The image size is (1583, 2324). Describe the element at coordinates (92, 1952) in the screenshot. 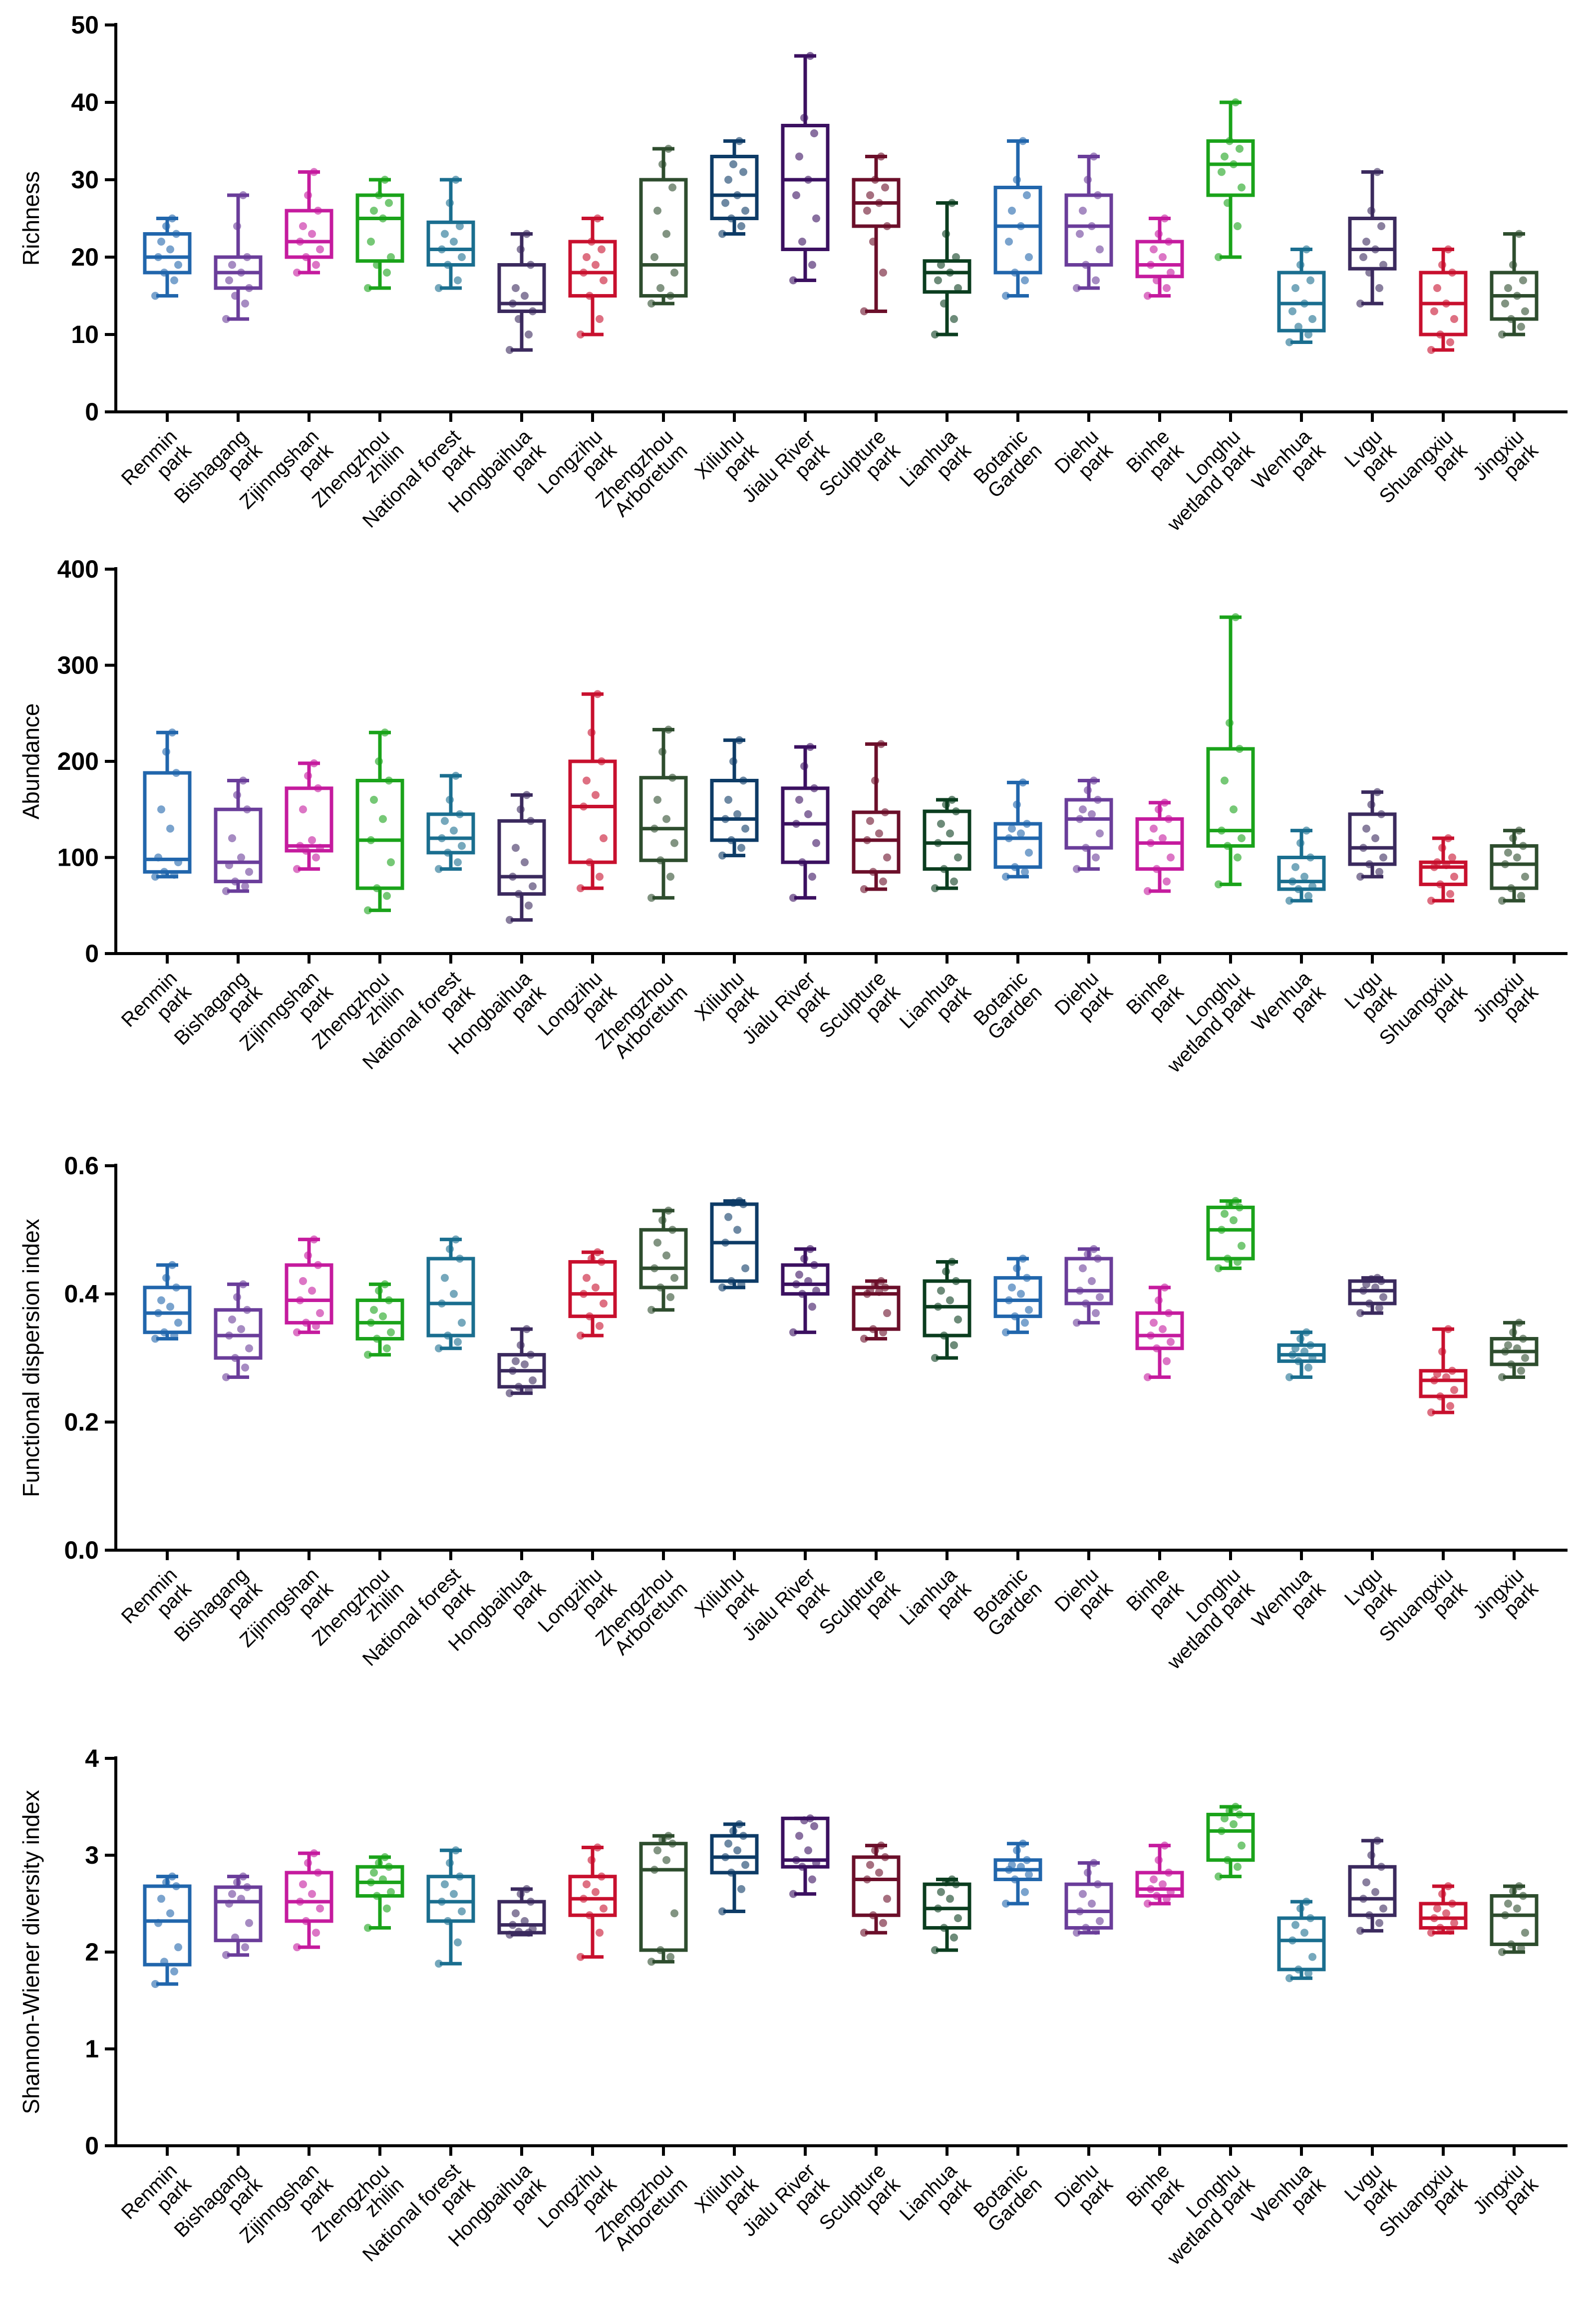

I see `y-tick-label: 2` at that location.